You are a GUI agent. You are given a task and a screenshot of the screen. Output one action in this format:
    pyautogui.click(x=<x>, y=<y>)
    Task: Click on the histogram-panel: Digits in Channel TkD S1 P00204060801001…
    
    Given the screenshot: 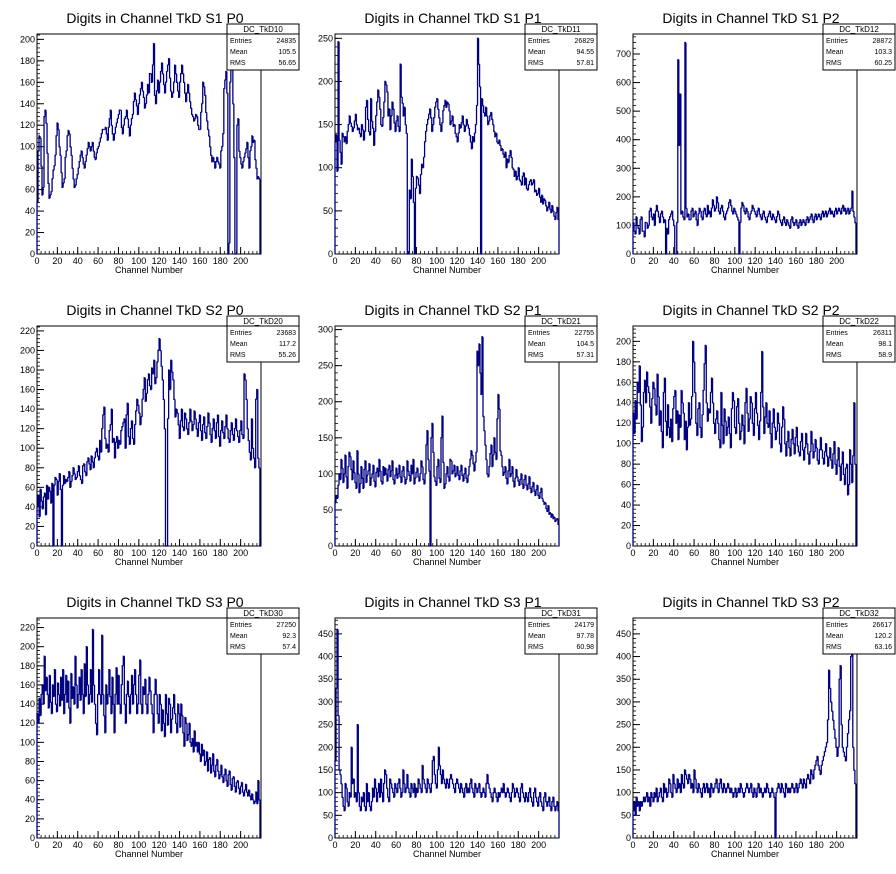 What is the action you would take?
    pyautogui.click(x=160, y=142)
    